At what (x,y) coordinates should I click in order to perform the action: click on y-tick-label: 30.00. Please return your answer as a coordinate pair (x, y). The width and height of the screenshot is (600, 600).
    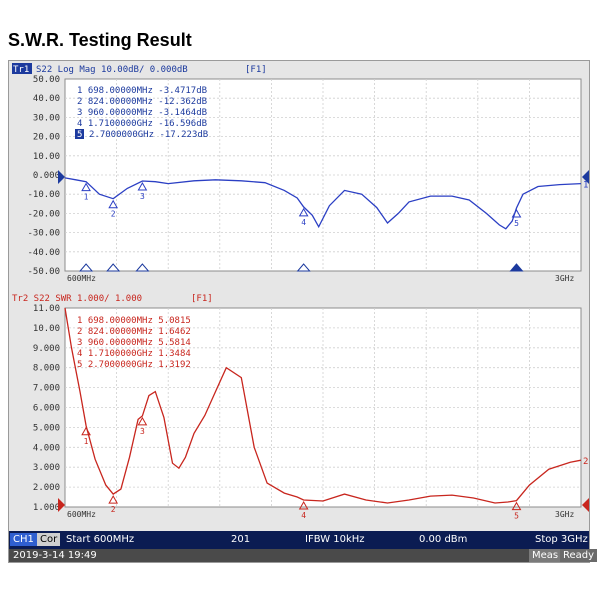
    Looking at the image, I should click on (46, 118).